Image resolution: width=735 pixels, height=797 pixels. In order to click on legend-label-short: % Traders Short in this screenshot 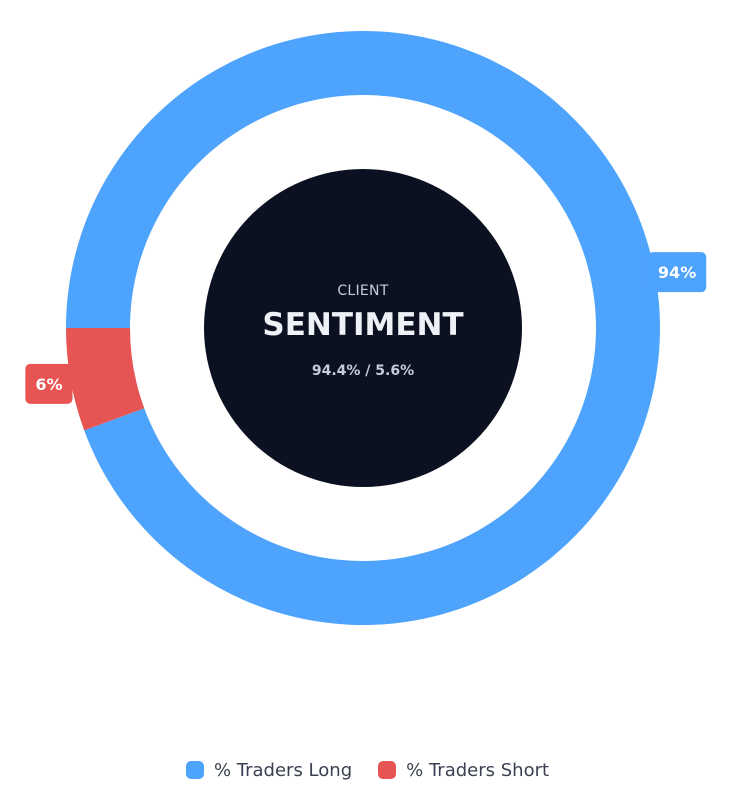, I will do `click(478, 770)`.